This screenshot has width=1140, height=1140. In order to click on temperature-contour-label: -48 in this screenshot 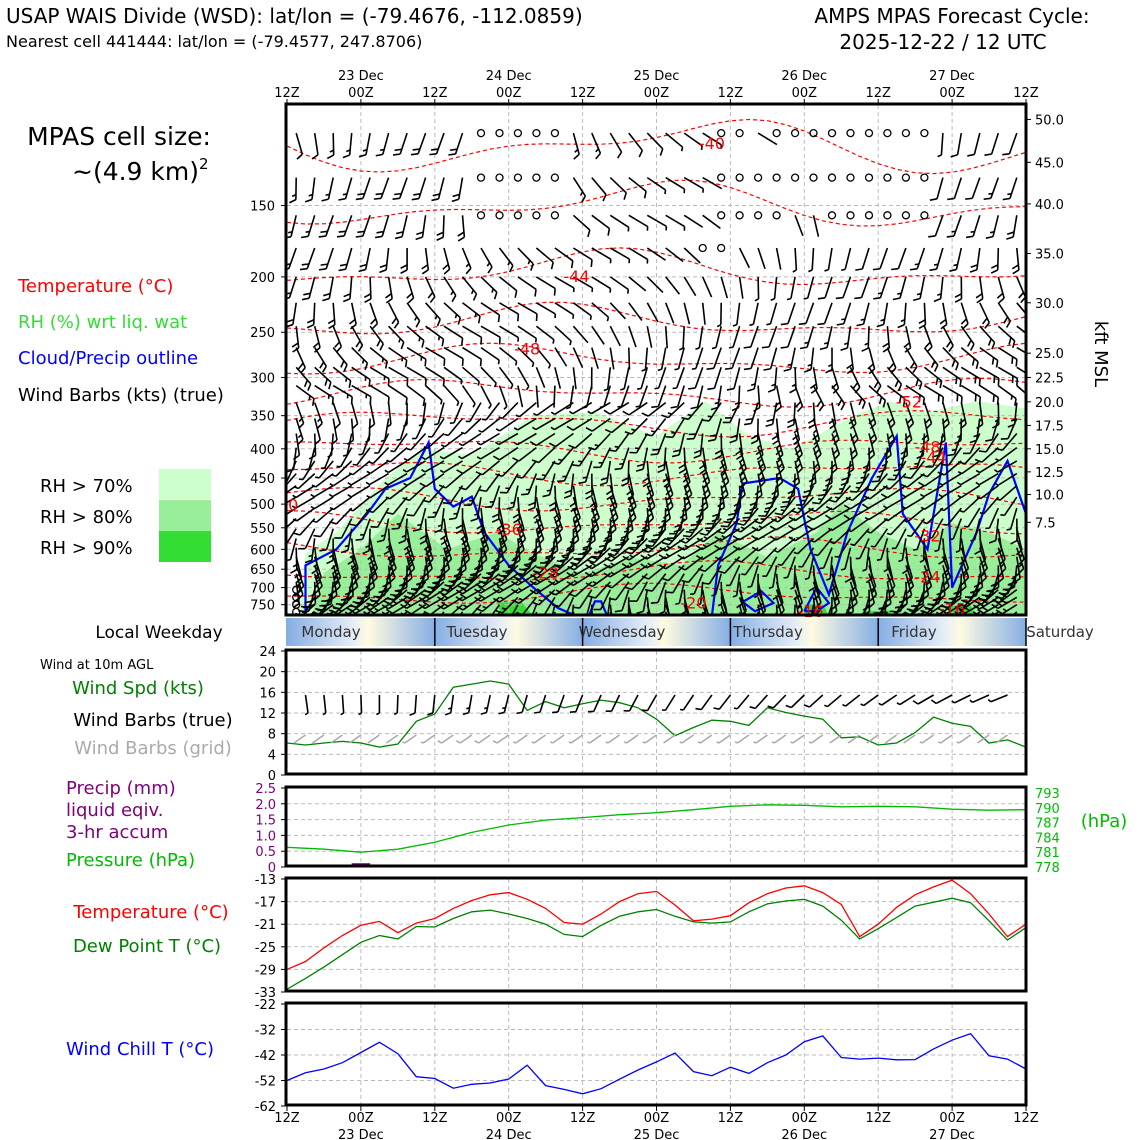, I will do `click(527, 348)`.